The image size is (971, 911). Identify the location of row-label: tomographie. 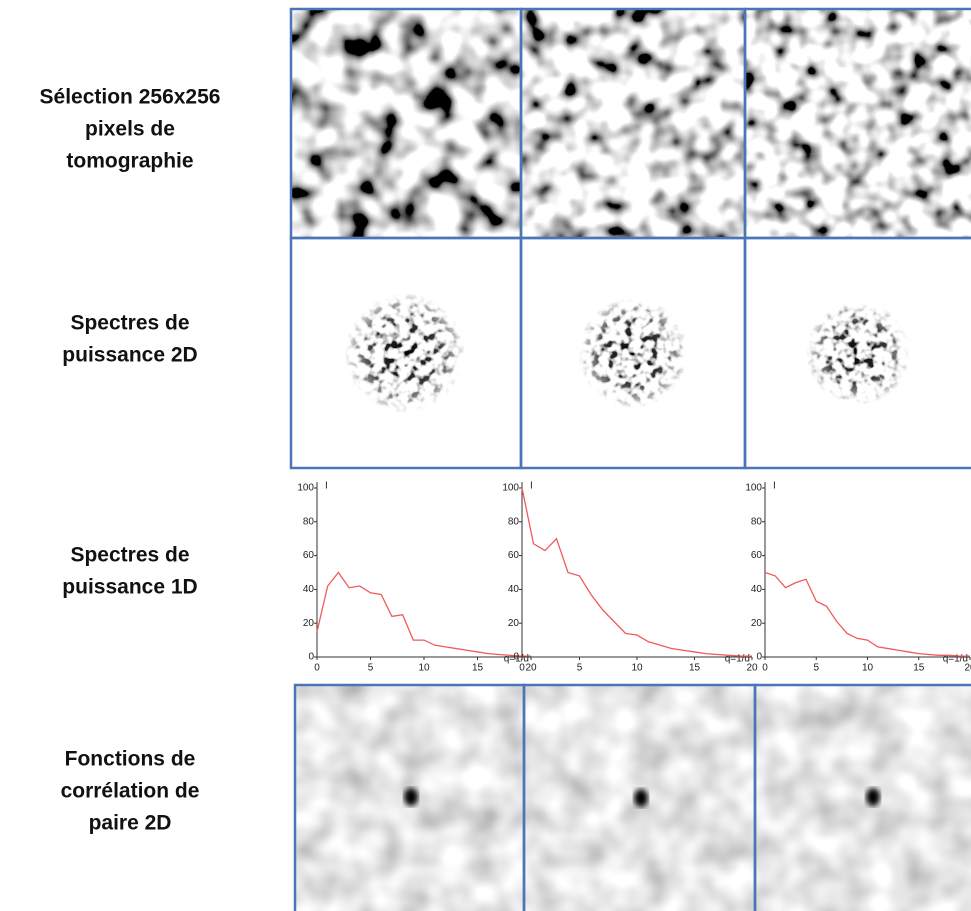
(129, 161).